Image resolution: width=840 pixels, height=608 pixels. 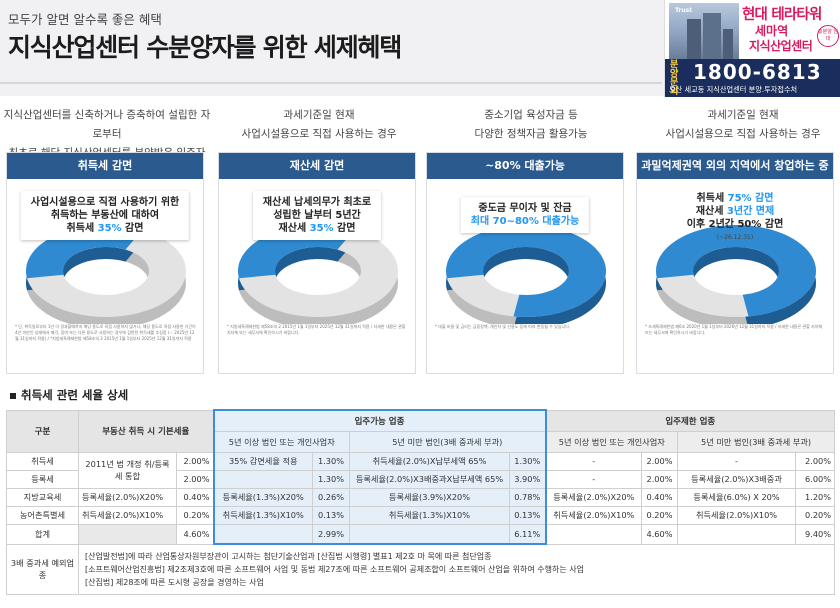 I want to click on ad-ask-label: 분양 문의, so click(x=674, y=78).